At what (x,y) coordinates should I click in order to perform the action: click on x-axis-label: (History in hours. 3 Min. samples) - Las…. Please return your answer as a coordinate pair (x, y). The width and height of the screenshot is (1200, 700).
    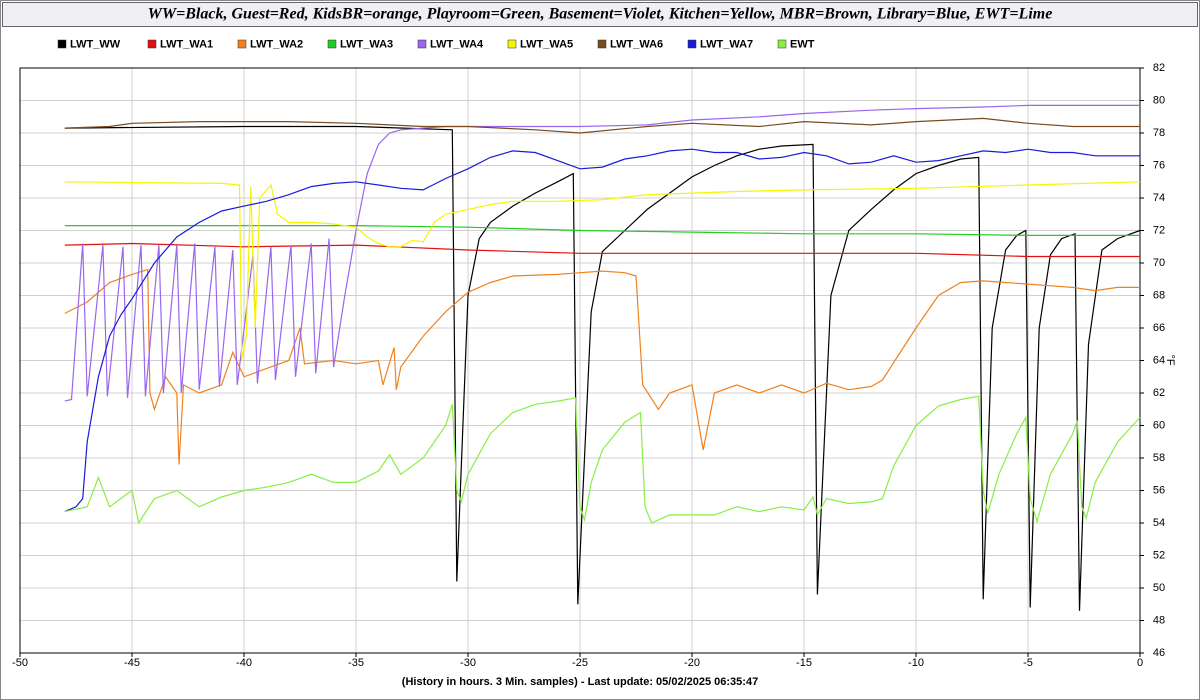
    Looking at the image, I should click on (580, 682).